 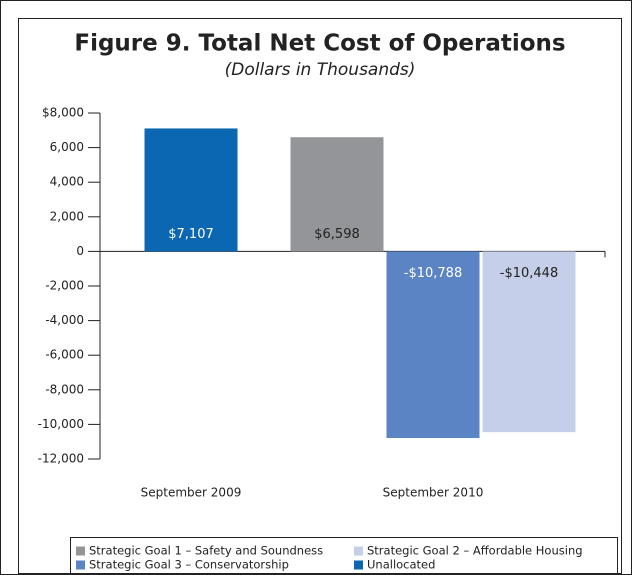 I want to click on y-tick-label: -4,000, so click(x=64, y=320).